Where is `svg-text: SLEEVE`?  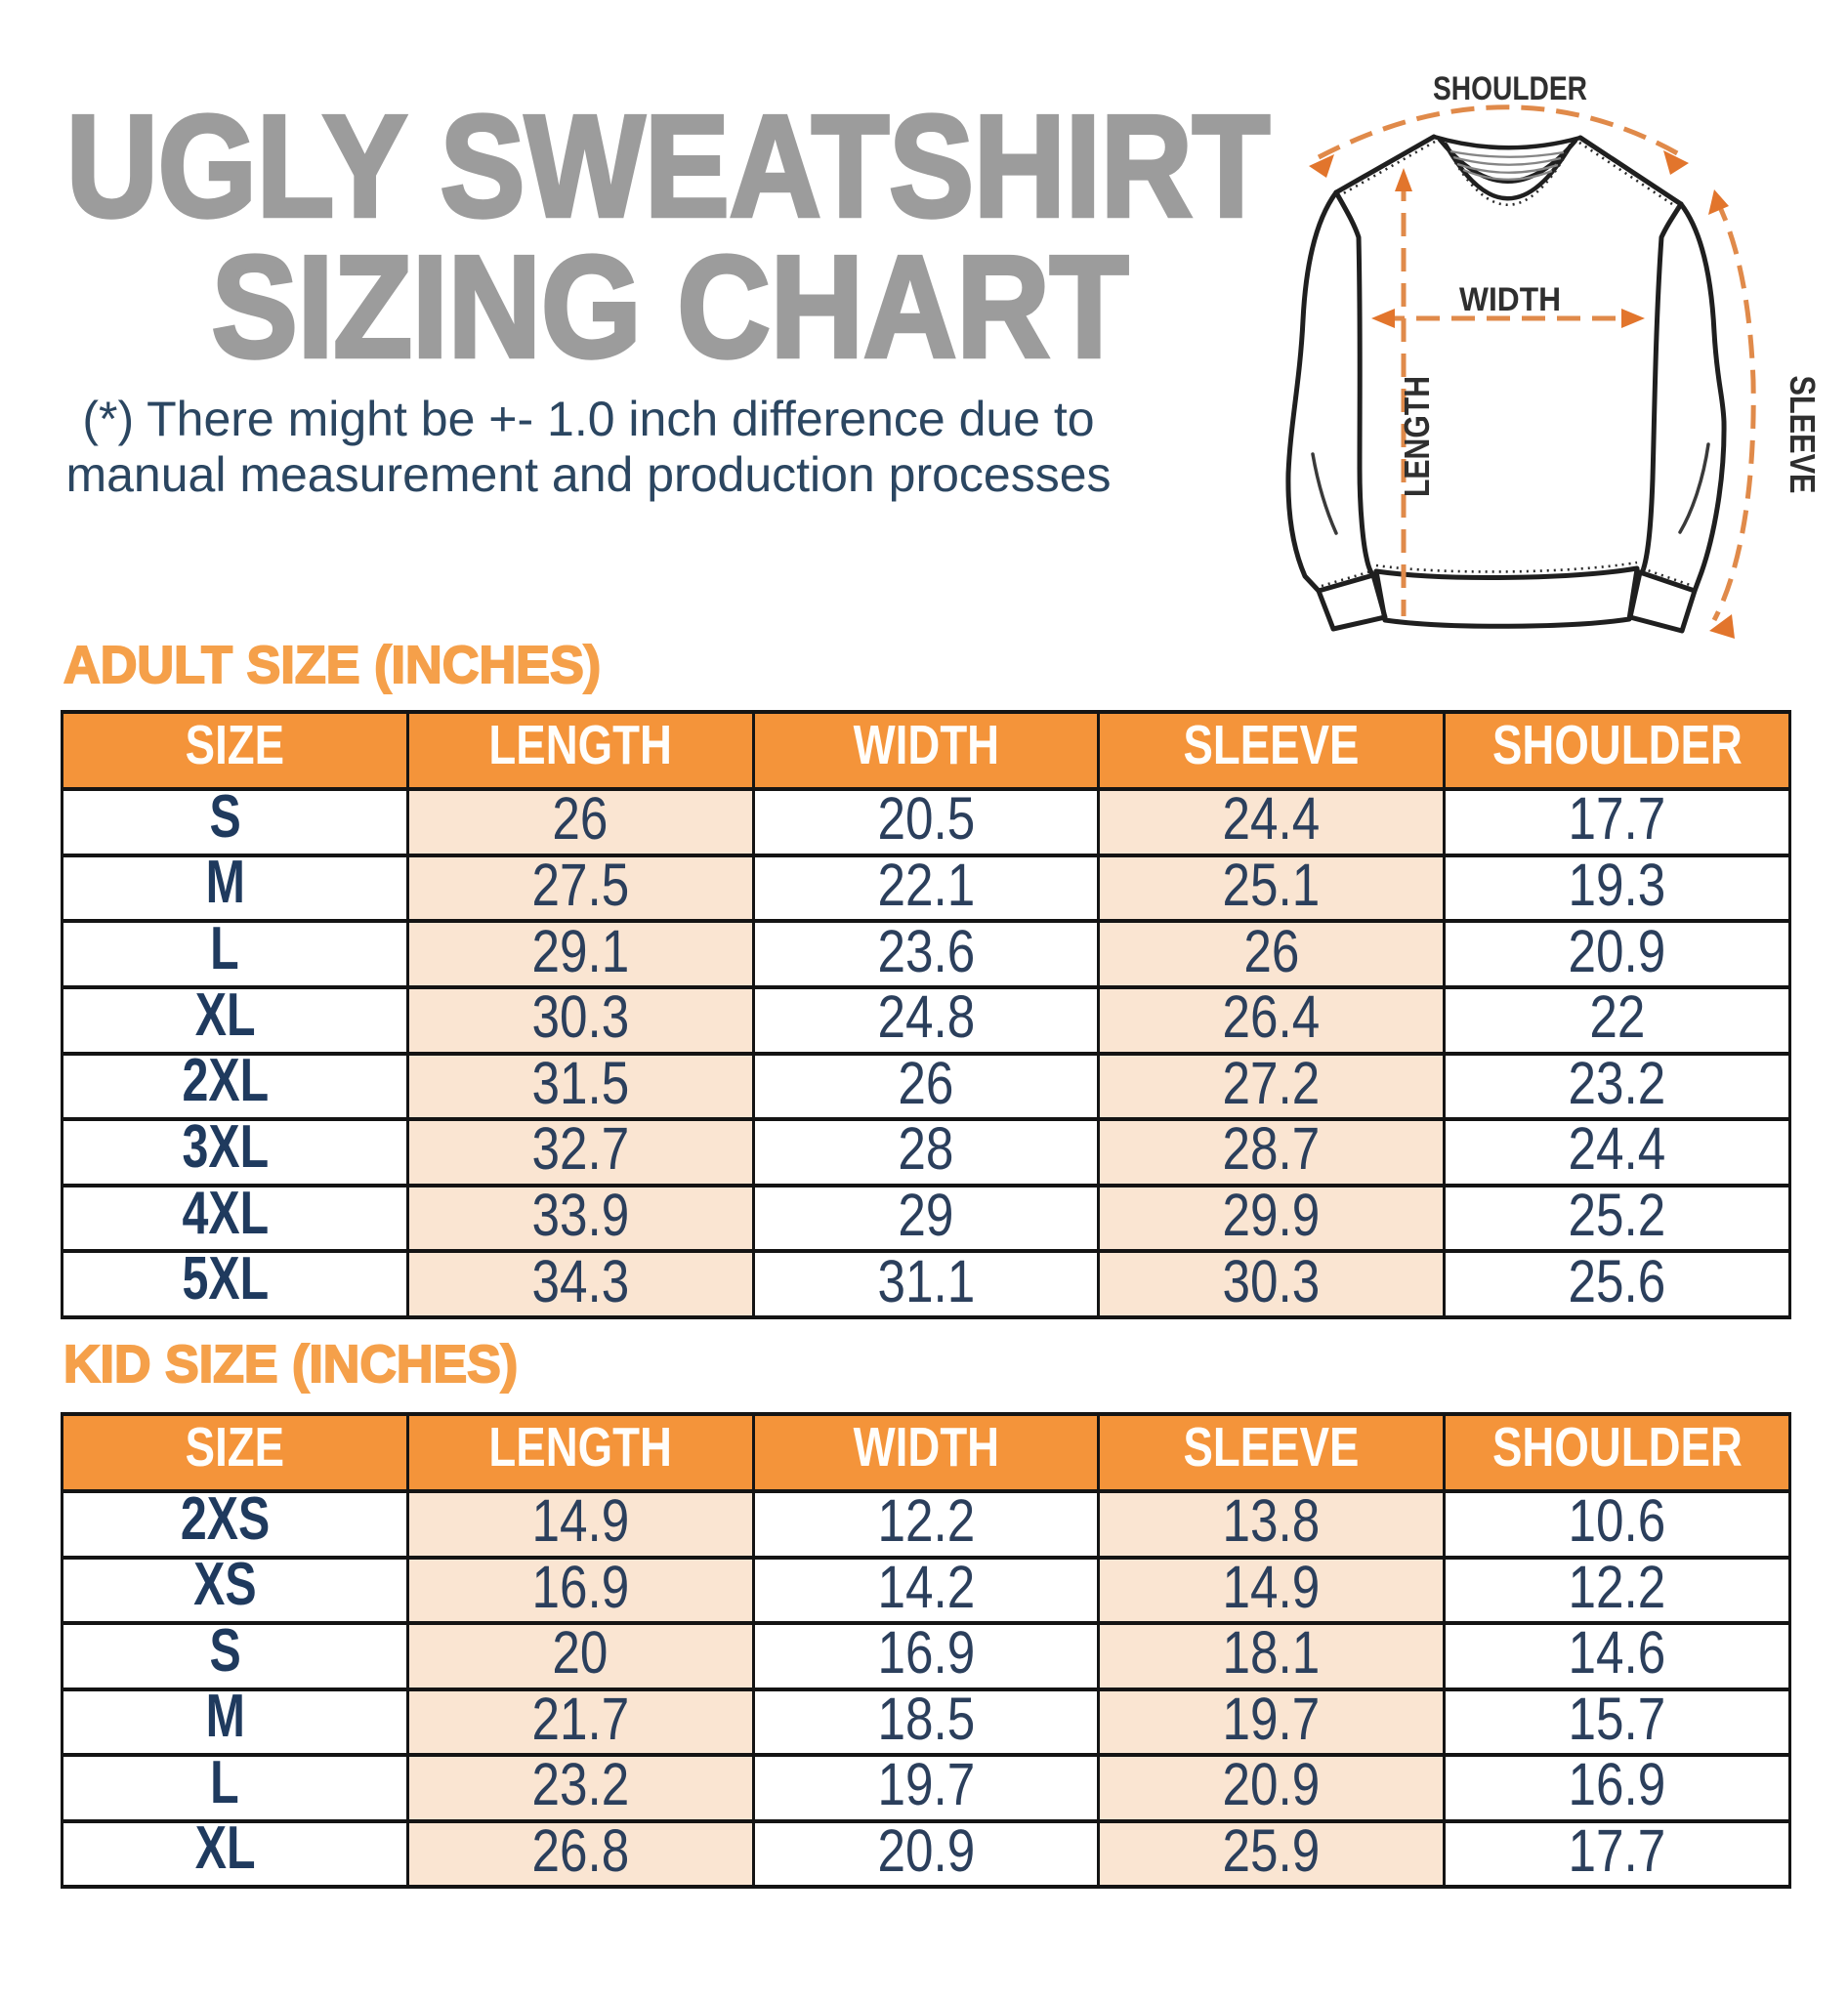 svg-text: SLEEVE is located at coordinates (1803, 435).